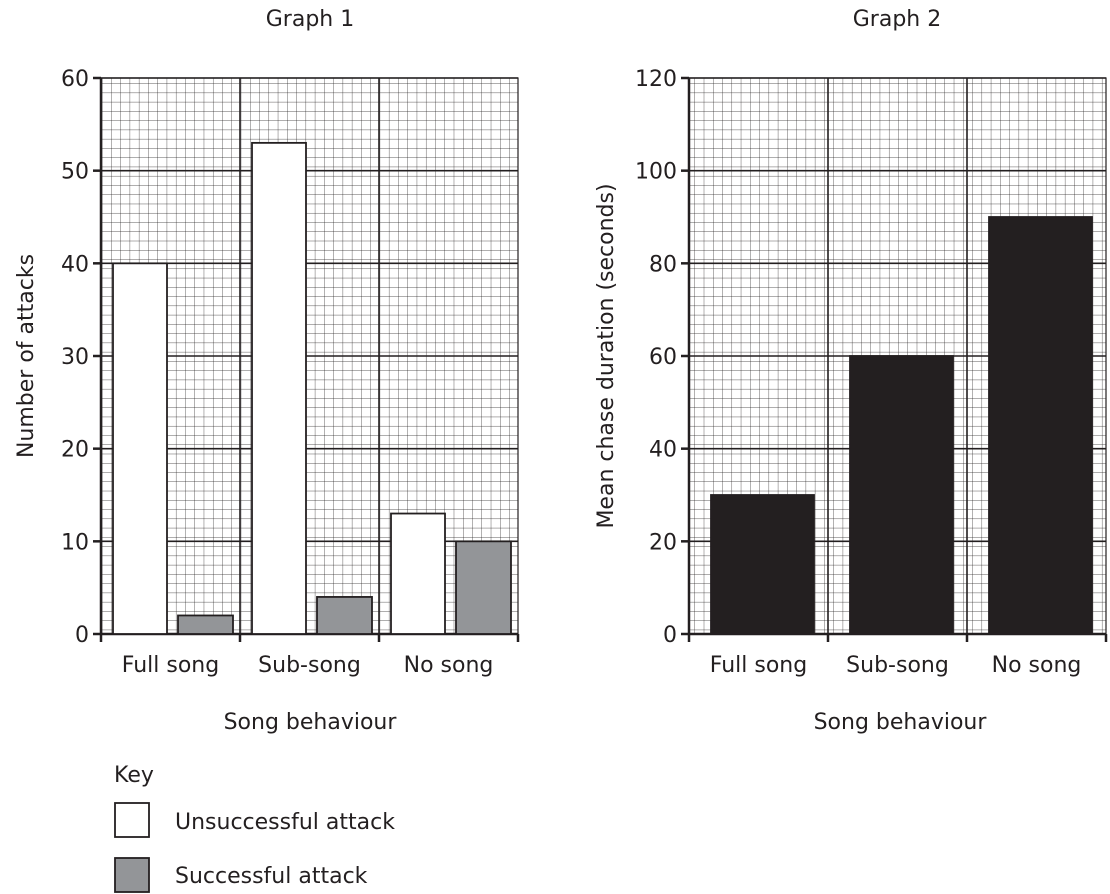 Image resolution: width=1110 pixels, height=894 pixels. I want to click on legend-title: Key, so click(134, 775).